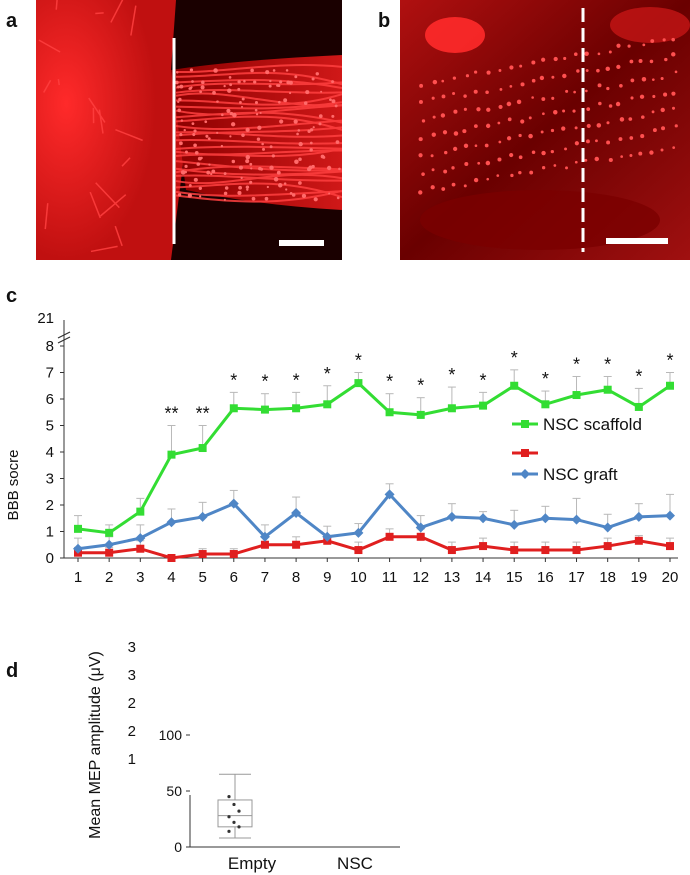  Describe the element at coordinates (355, 863) in the screenshot. I see `x-category-label: NSC` at that location.